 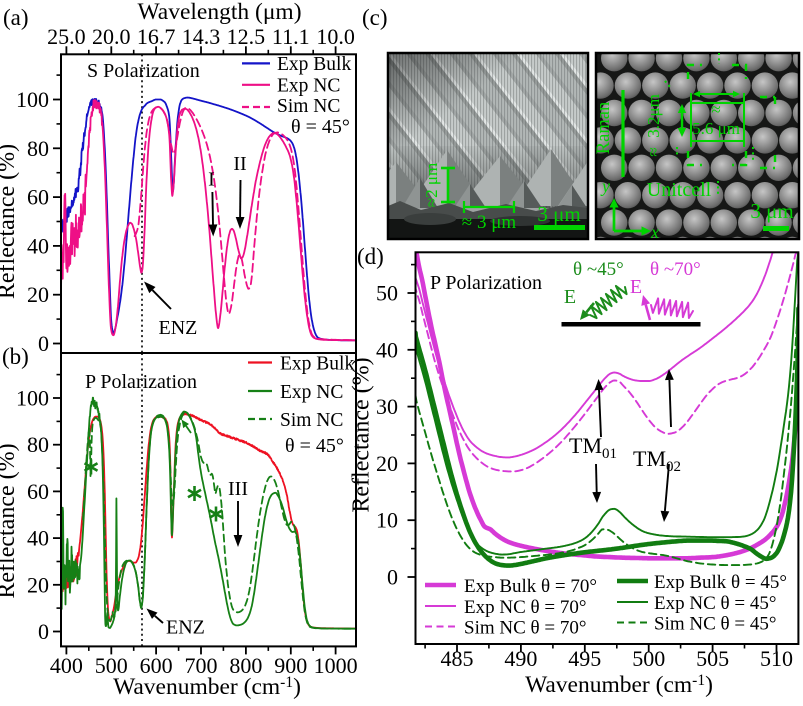 I want to click on svg-text: 20.0, so click(x=111, y=36).